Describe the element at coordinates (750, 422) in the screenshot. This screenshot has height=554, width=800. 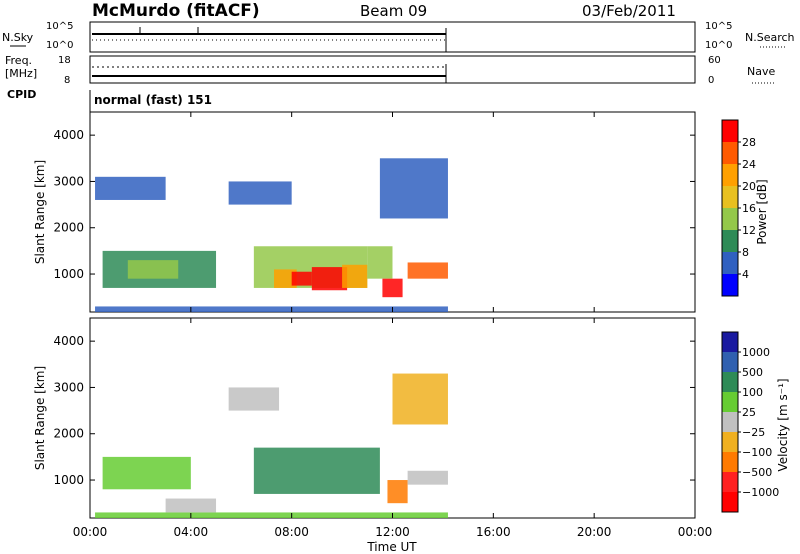
I see `velocity-colorbar: 1000 500 100 25 −25 −100 −500 −1000` at that location.